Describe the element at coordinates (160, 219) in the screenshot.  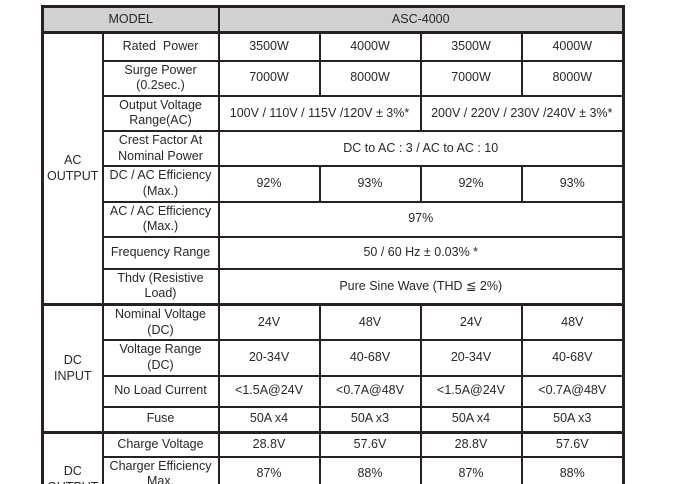
I see `row-label-ac-ac-efficiency: AC / AC Efficiency (Max.)` at that location.